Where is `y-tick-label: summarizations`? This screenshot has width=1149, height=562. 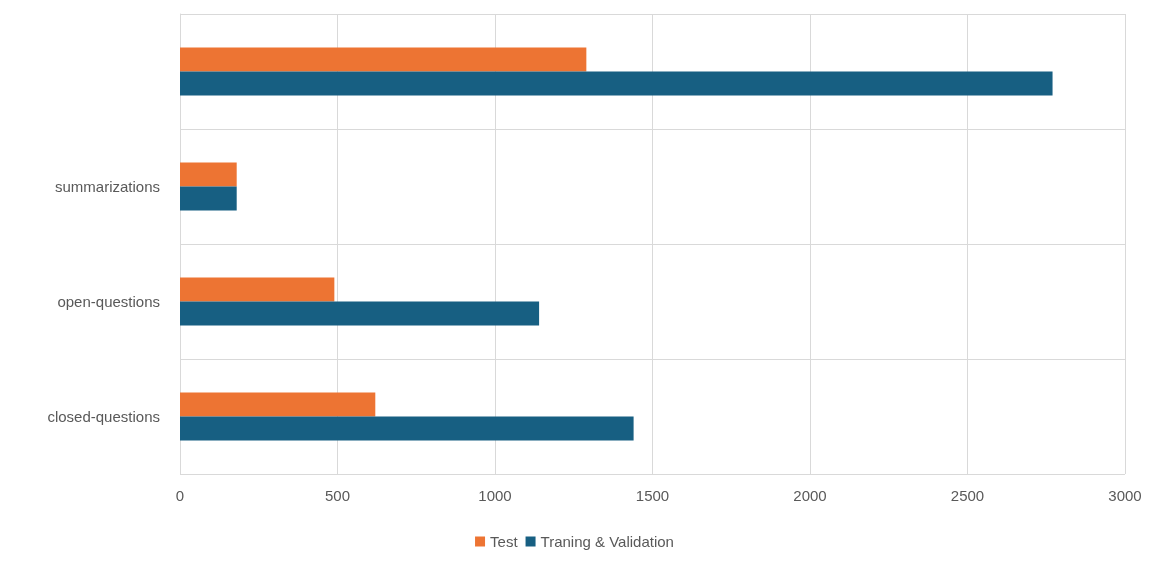 y-tick-label: summarizations is located at coordinates (107, 186).